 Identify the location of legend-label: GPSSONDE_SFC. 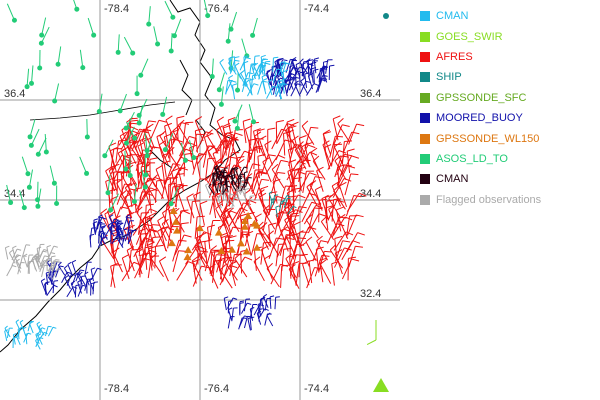
(481, 97).